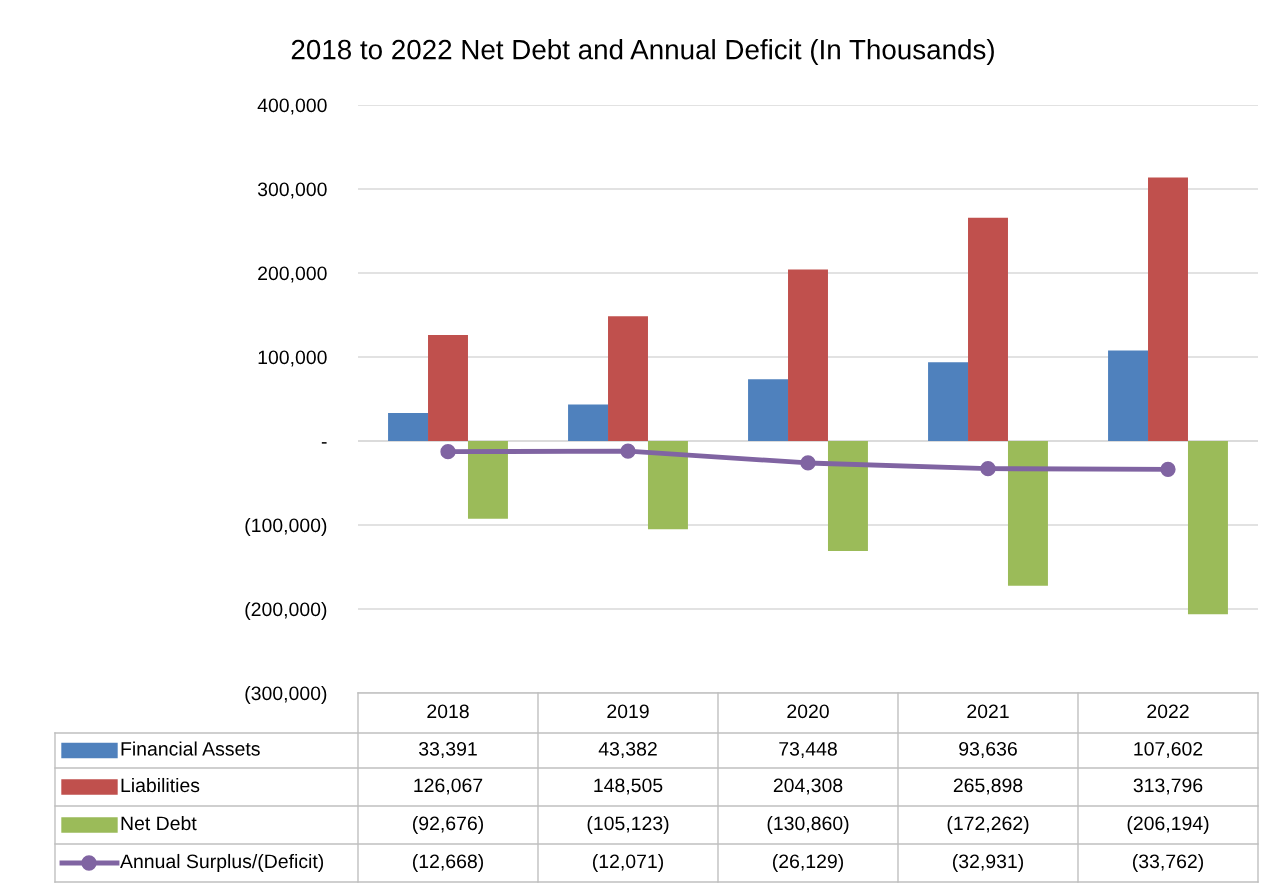 The width and height of the screenshot is (1286, 892). Describe the element at coordinates (628, 863) in the screenshot. I see `data-label: (12,071)` at that location.